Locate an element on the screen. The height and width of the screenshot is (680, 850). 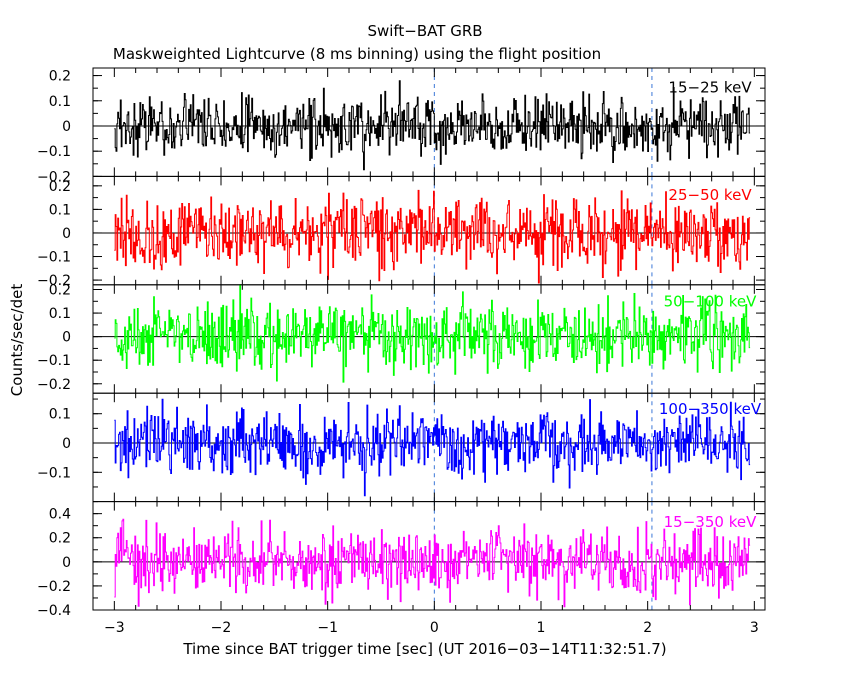
band-label: 50−100 keV is located at coordinates (710, 302).